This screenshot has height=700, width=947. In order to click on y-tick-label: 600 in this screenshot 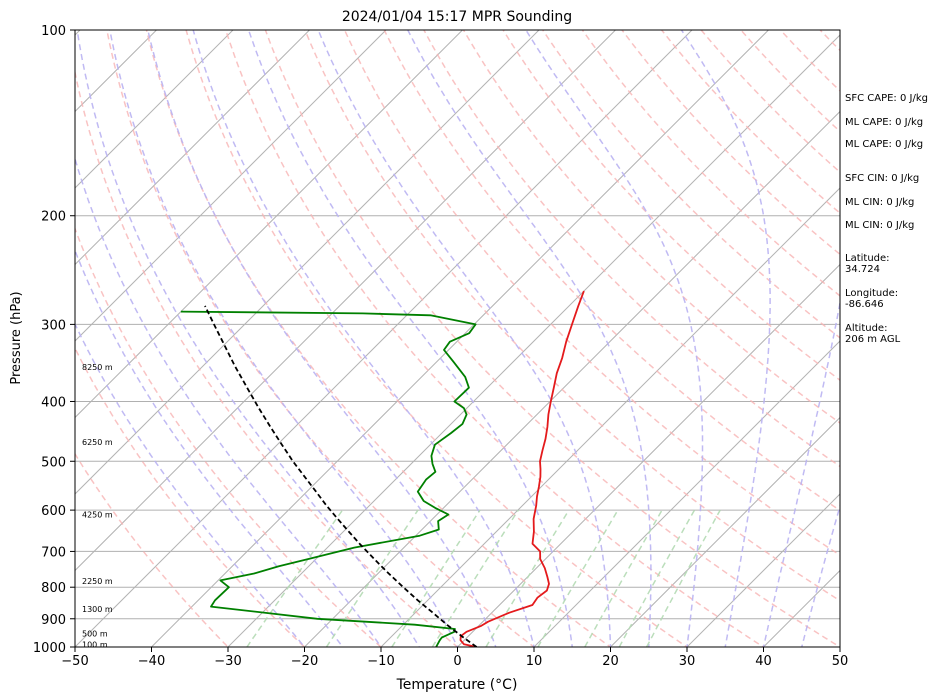, I will do `click(53, 511)`.